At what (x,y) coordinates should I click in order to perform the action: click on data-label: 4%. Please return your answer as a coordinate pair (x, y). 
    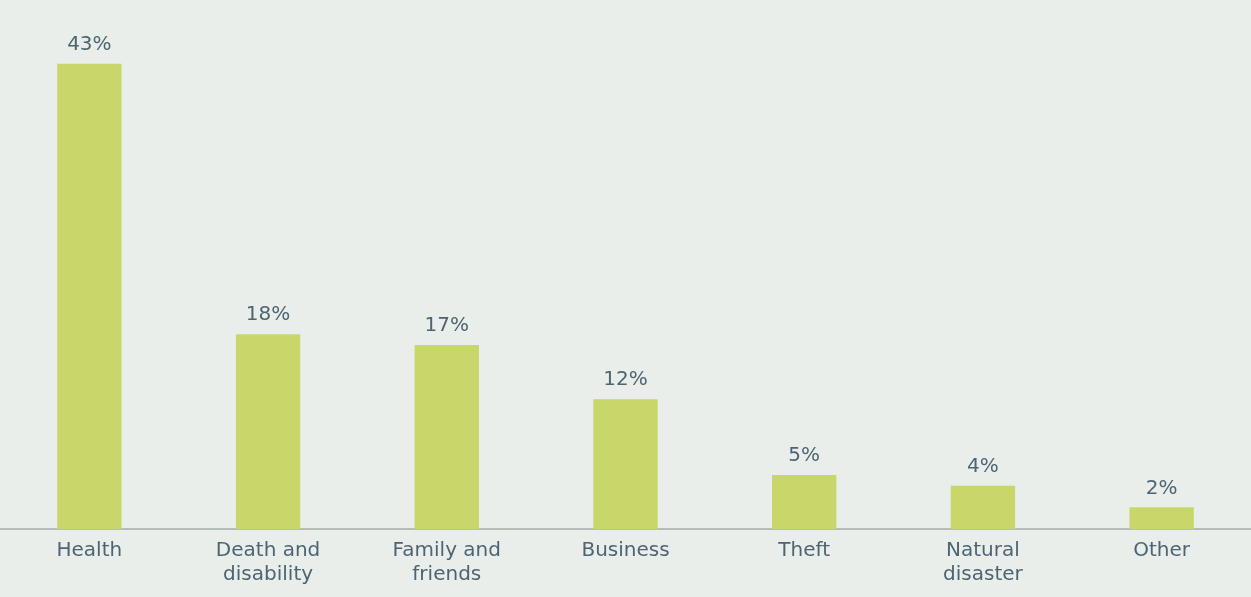
    Looking at the image, I should click on (983, 464).